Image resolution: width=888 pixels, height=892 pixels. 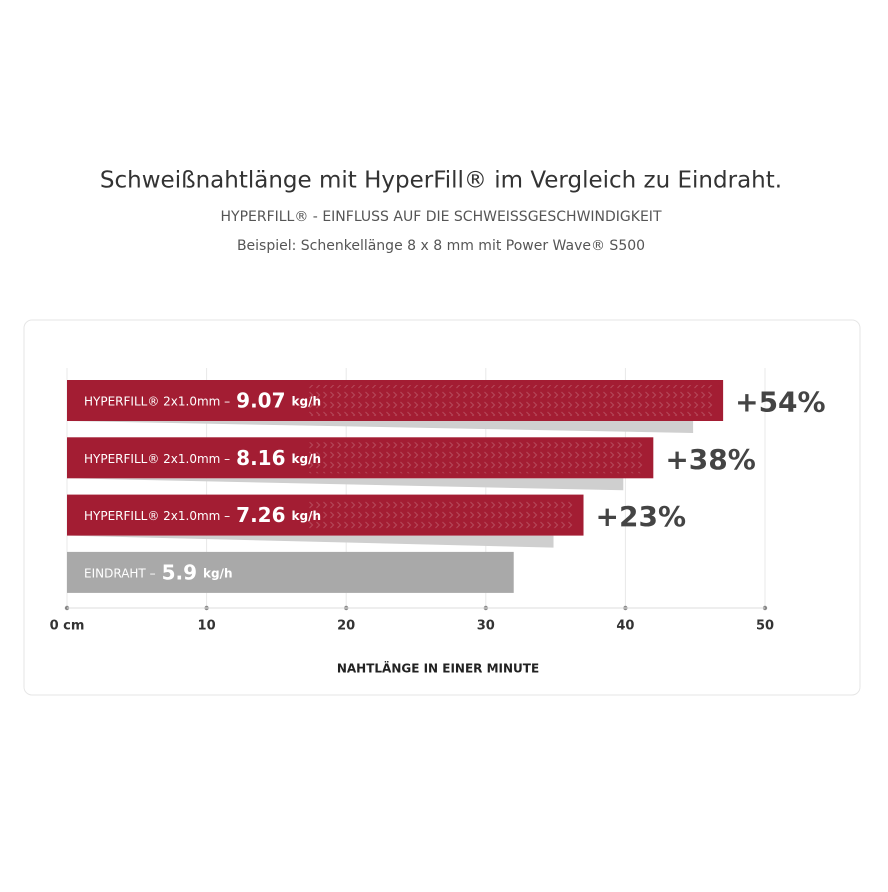 I want to click on rate-value: 8.16, so click(x=260, y=457).